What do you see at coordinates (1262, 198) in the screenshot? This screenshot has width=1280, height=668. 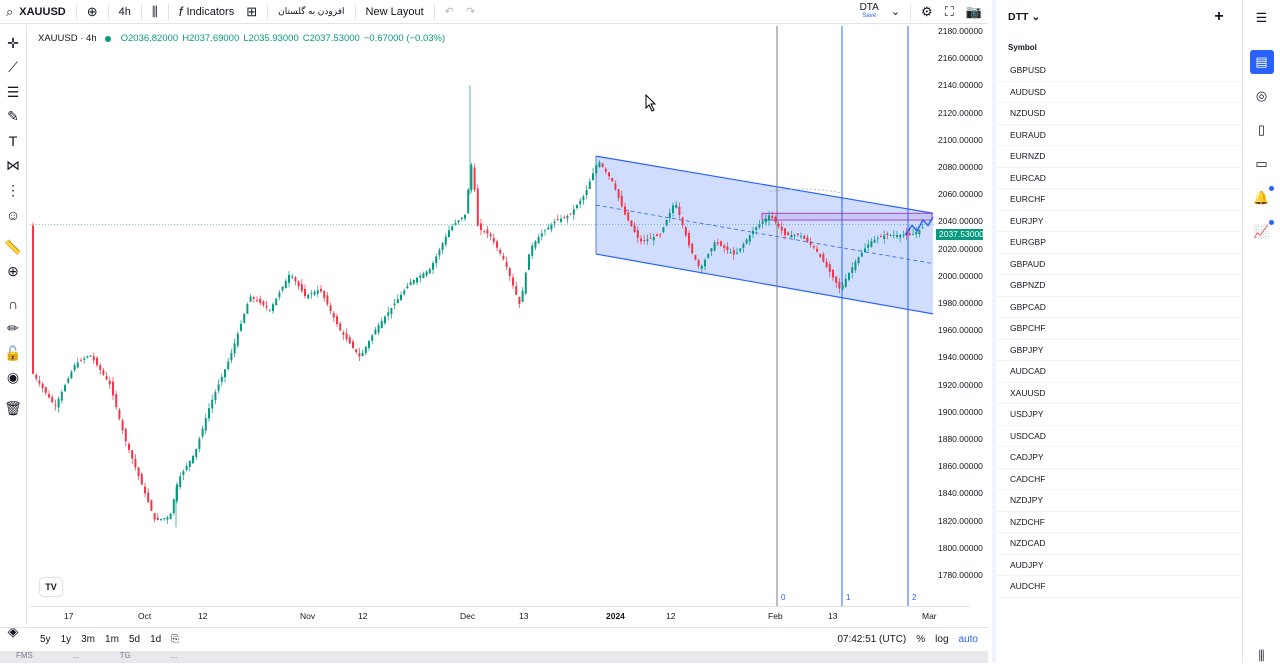 I see `notifications-button: 🔔` at bounding box center [1262, 198].